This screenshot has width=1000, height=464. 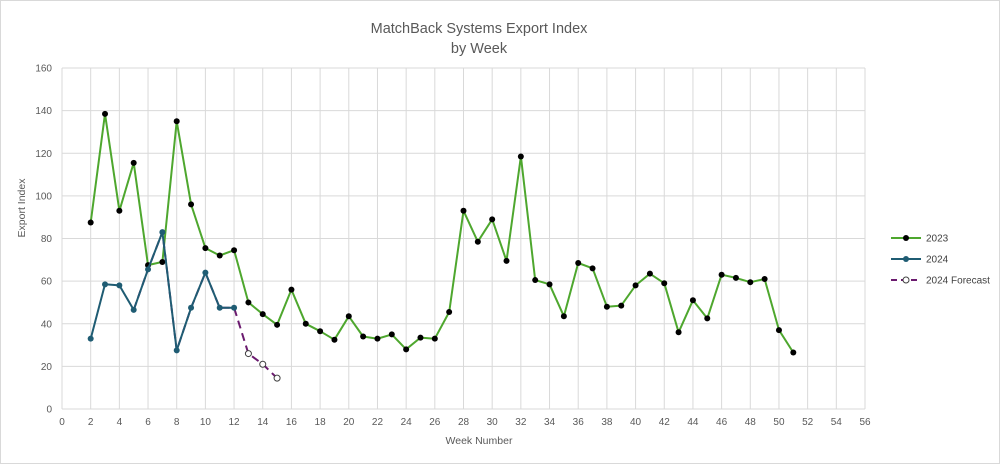 I want to click on x-tick-label-26: 52, so click(x=808, y=422).